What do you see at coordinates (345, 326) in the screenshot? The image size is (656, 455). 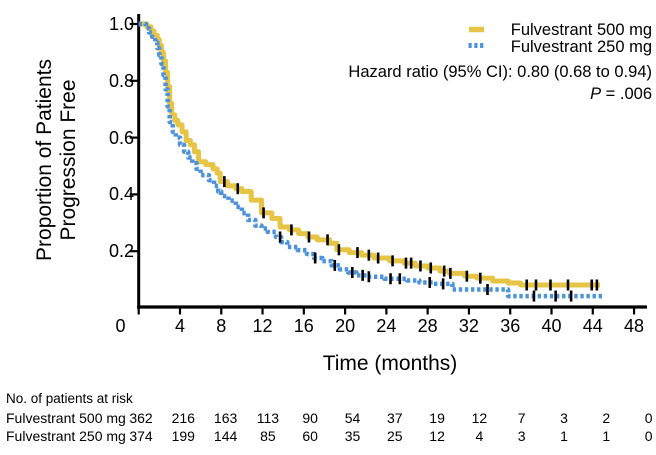 I see `x-tick-label: 20` at bounding box center [345, 326].